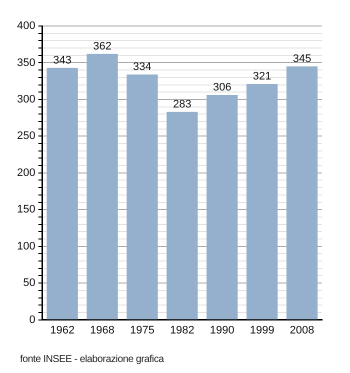  What do you see at coordinates (26, 172) in the screenshot?
I see `y-tick-label: 200` at bounding box center [26, 172].